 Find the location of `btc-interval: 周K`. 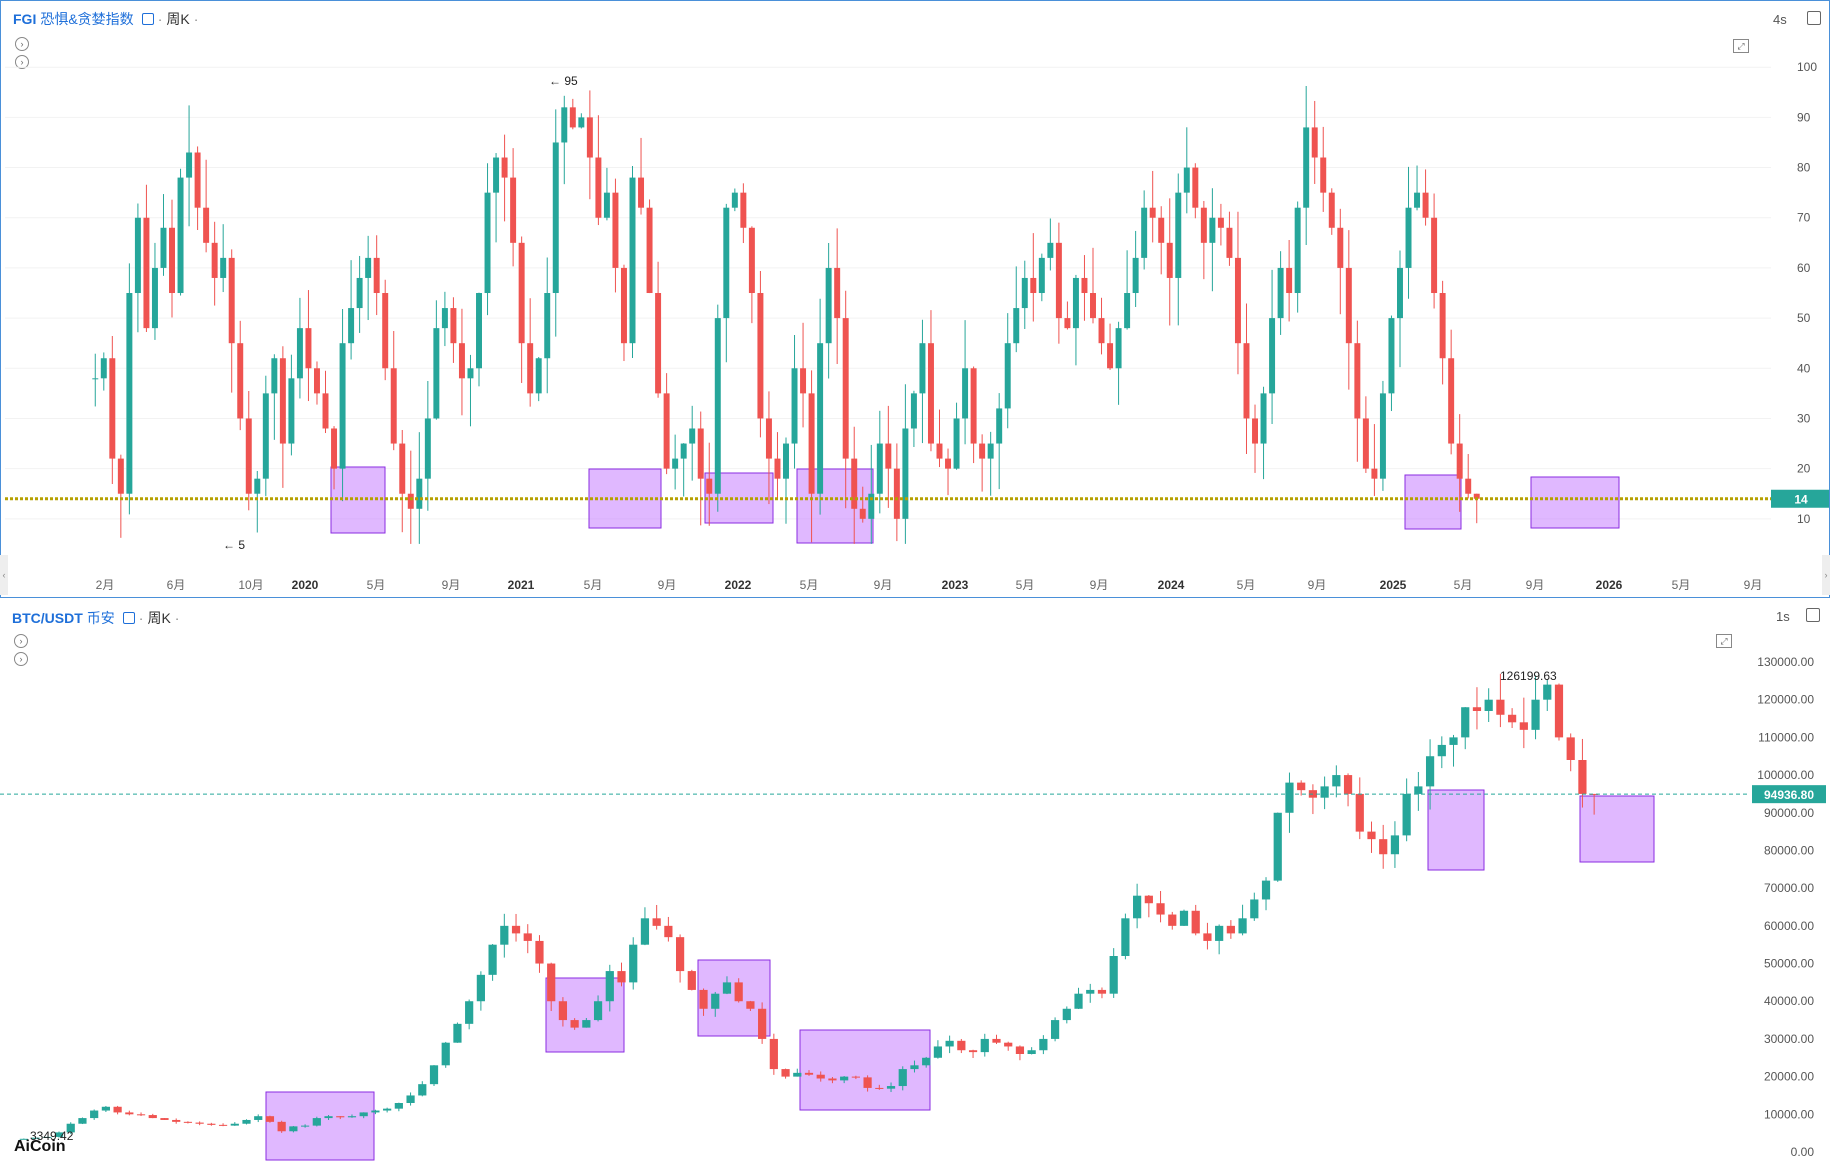

btc-interval: 周K is located at coordinates (159, 618).